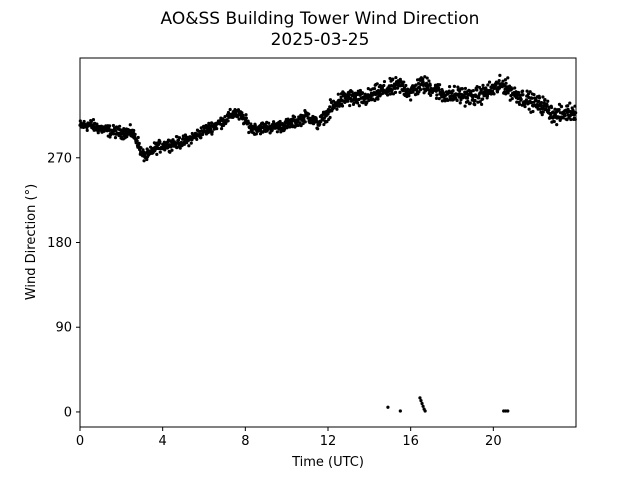 This screenshot has width=640, height=480. I want to click on chart-title: AO&SS Building Tower Wind Direction, so click(320, 19).